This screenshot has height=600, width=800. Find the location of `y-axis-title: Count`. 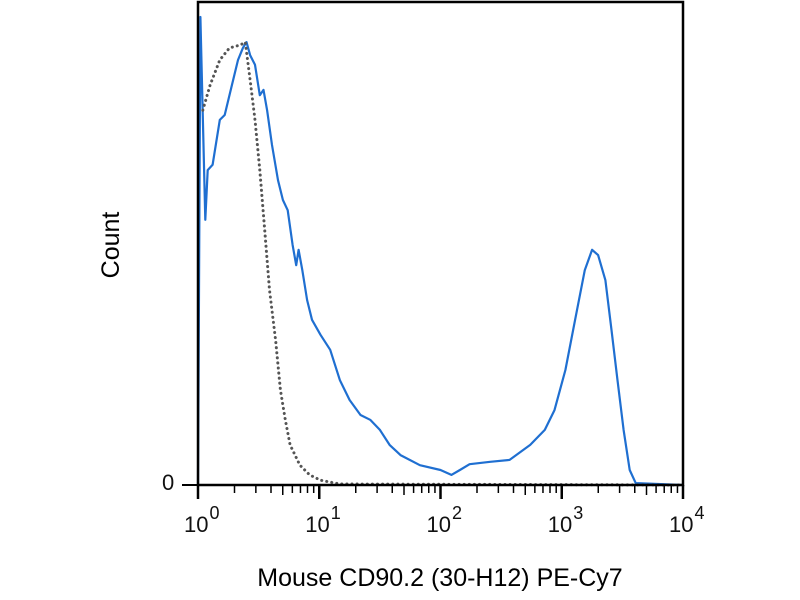

y-axis-title: Count is located at coordinates (111, 245).